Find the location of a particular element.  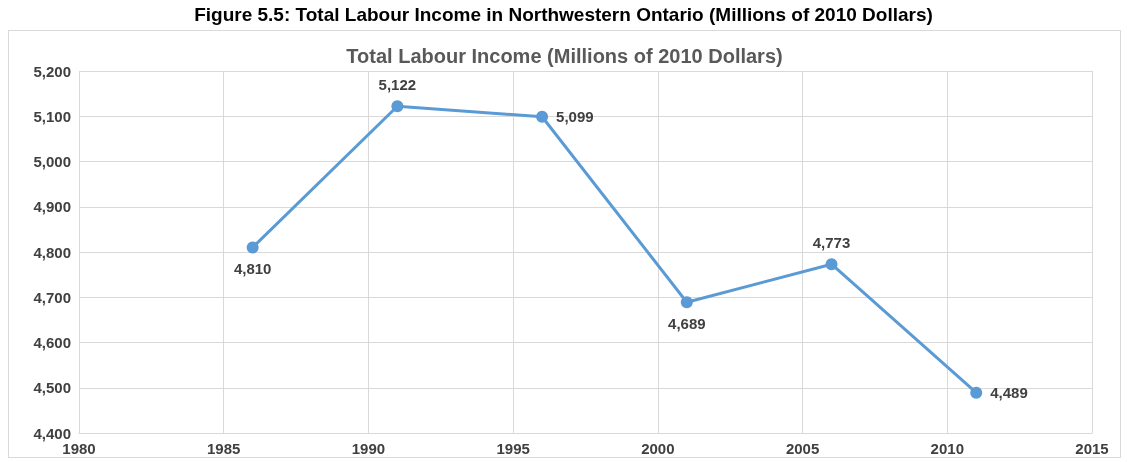

data-label: 4,489 is located at coordinates (1009, 393).